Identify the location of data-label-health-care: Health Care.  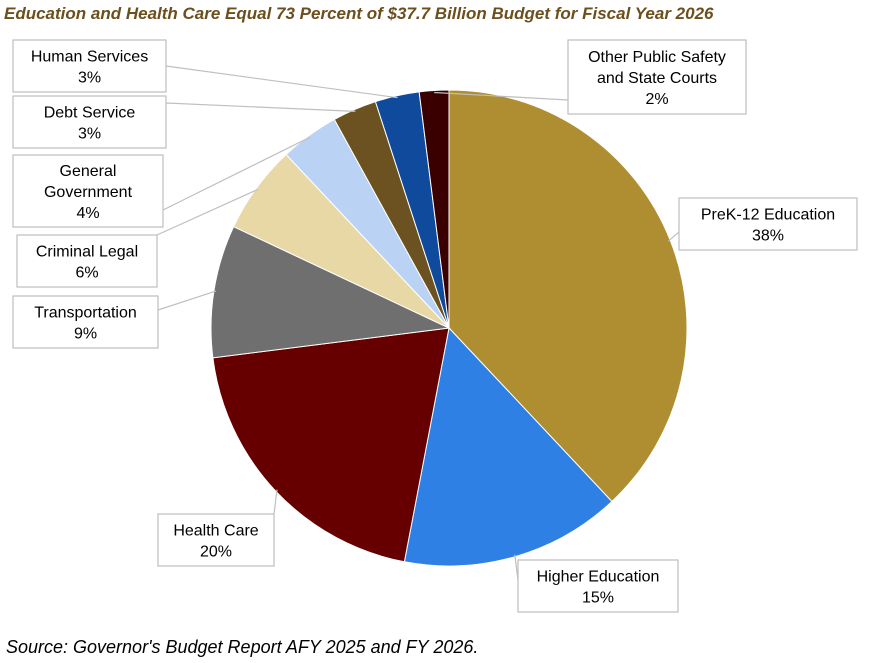
(215, 531).